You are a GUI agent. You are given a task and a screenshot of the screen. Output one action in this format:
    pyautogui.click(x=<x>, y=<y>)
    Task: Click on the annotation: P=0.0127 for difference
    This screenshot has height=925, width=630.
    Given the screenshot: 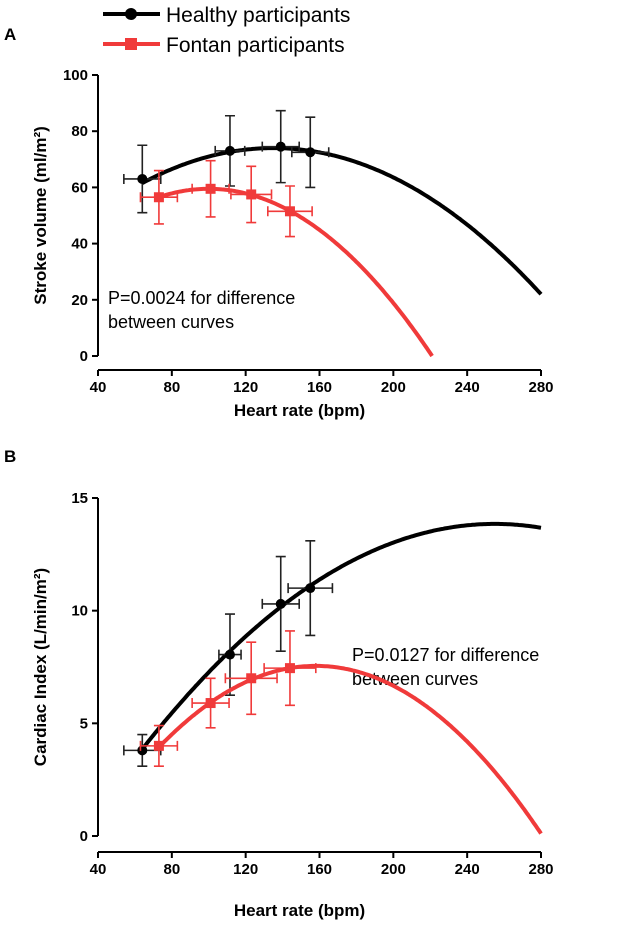 What is the action you would take?
    pyautogui.click(x=445, y=655)
    